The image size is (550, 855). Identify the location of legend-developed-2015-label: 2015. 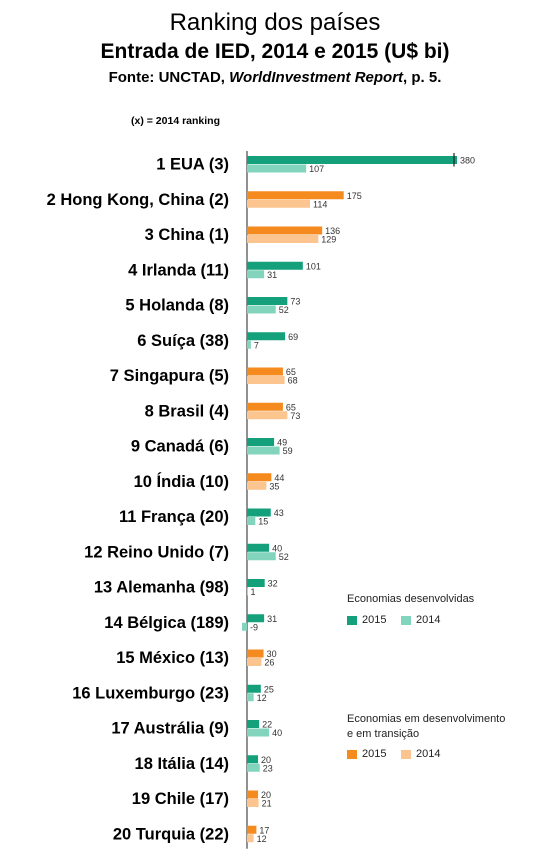
(374, 620).